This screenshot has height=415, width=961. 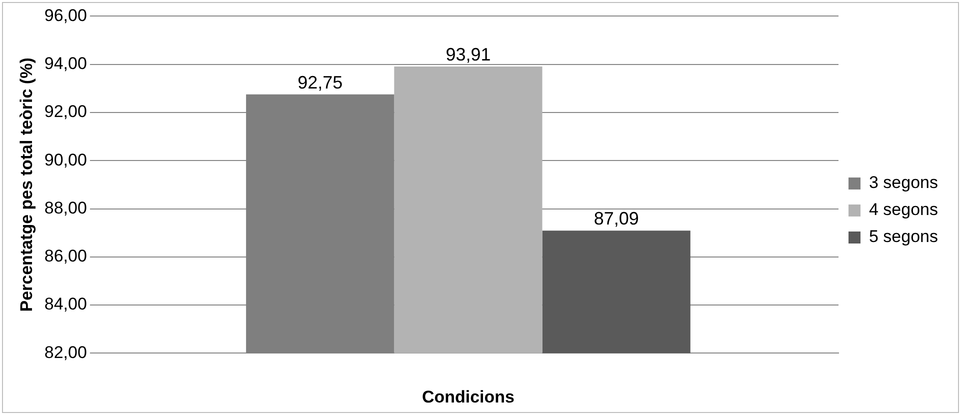 I want to click on data-label: 92,75, so click(x=320, y=82).